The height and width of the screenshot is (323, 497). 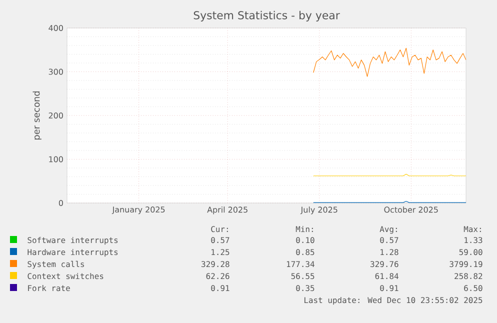 What do you see at coordinates (389, 62) in the screenshot?
I see `line-series` at bounding box center [389, 62].